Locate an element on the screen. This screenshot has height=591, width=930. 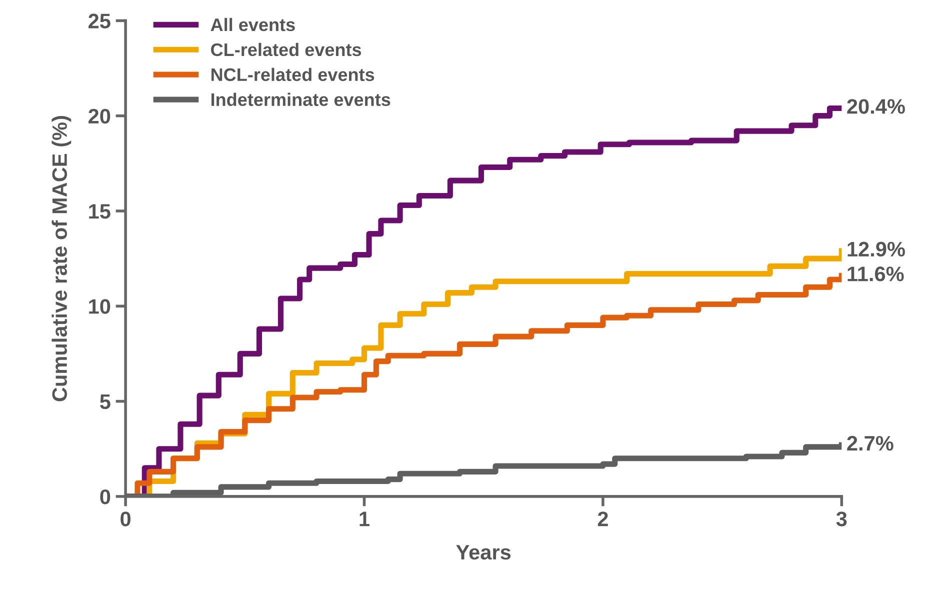
x-axis-title: Years is located at coordinates (483, 552).